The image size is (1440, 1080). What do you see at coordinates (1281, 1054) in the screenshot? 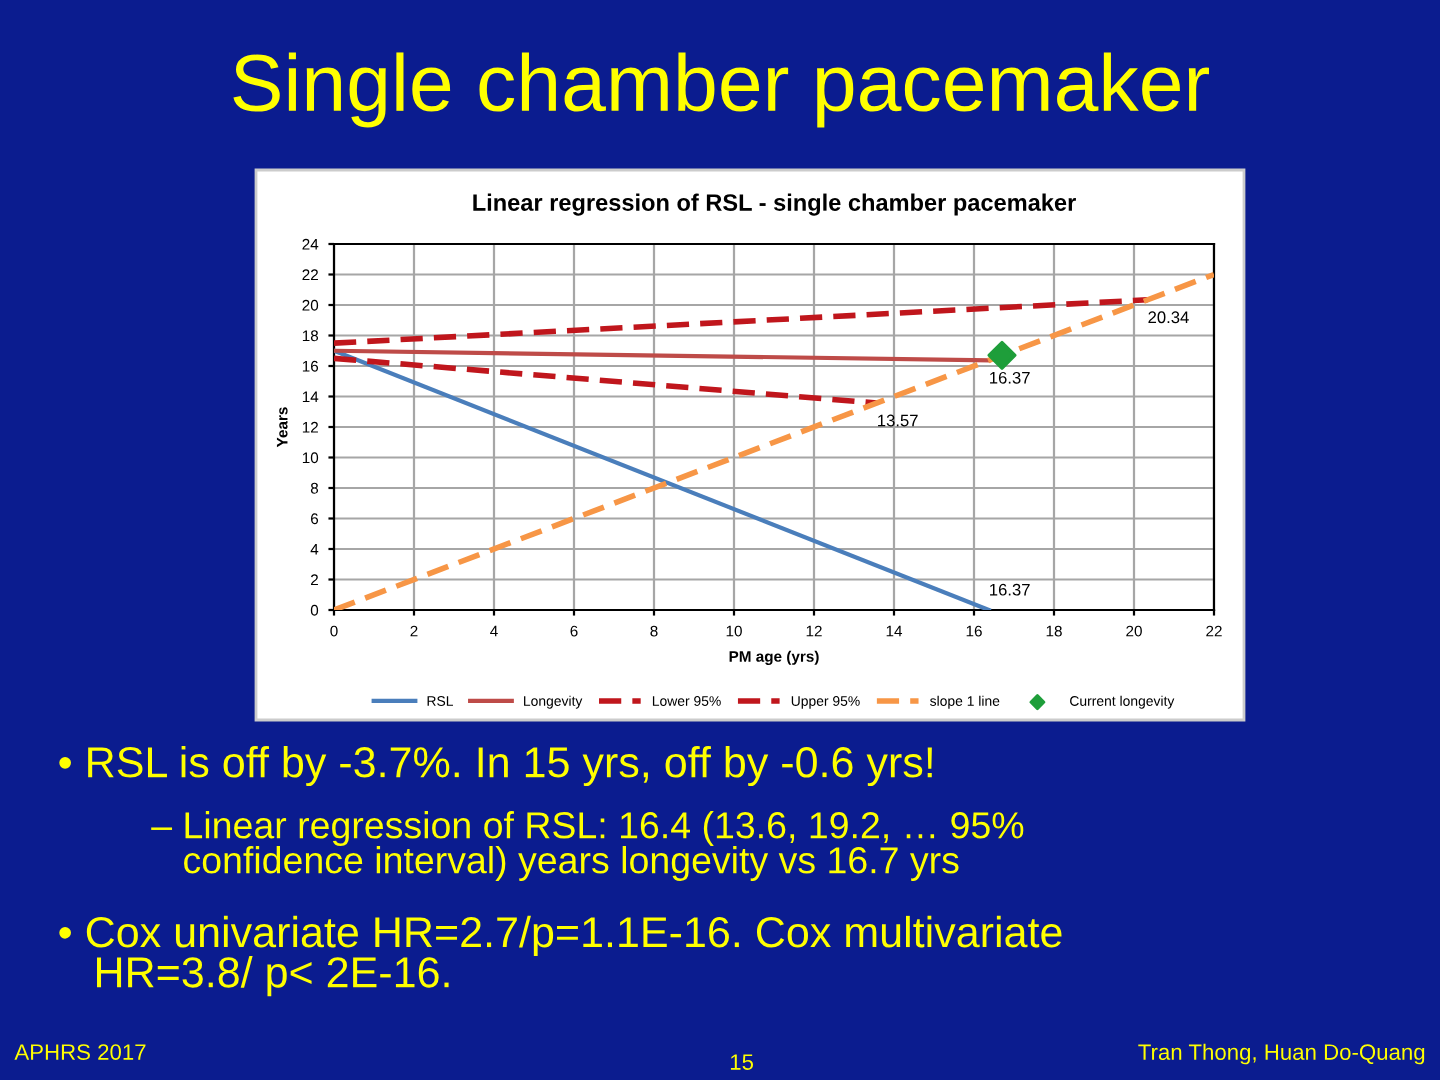
I see `text: Tran Thong, Huan Do-Quang` at bounding box center [1281, 1054].